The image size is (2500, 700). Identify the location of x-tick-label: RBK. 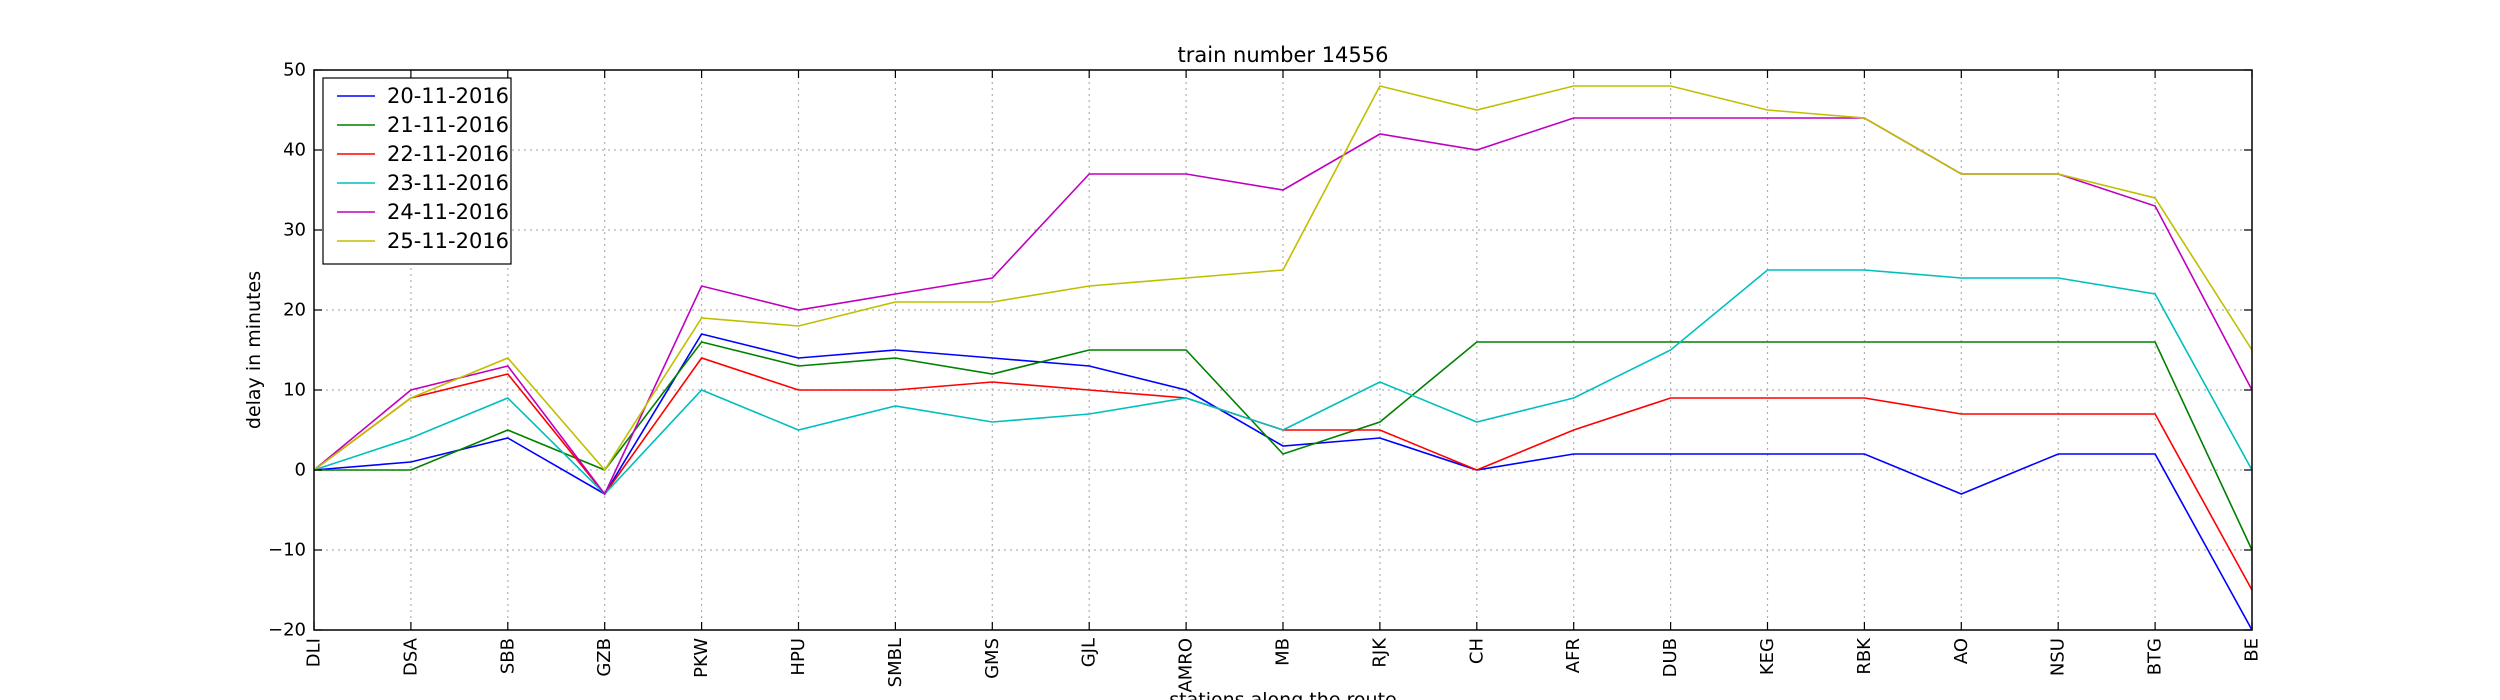
(1864, 656).